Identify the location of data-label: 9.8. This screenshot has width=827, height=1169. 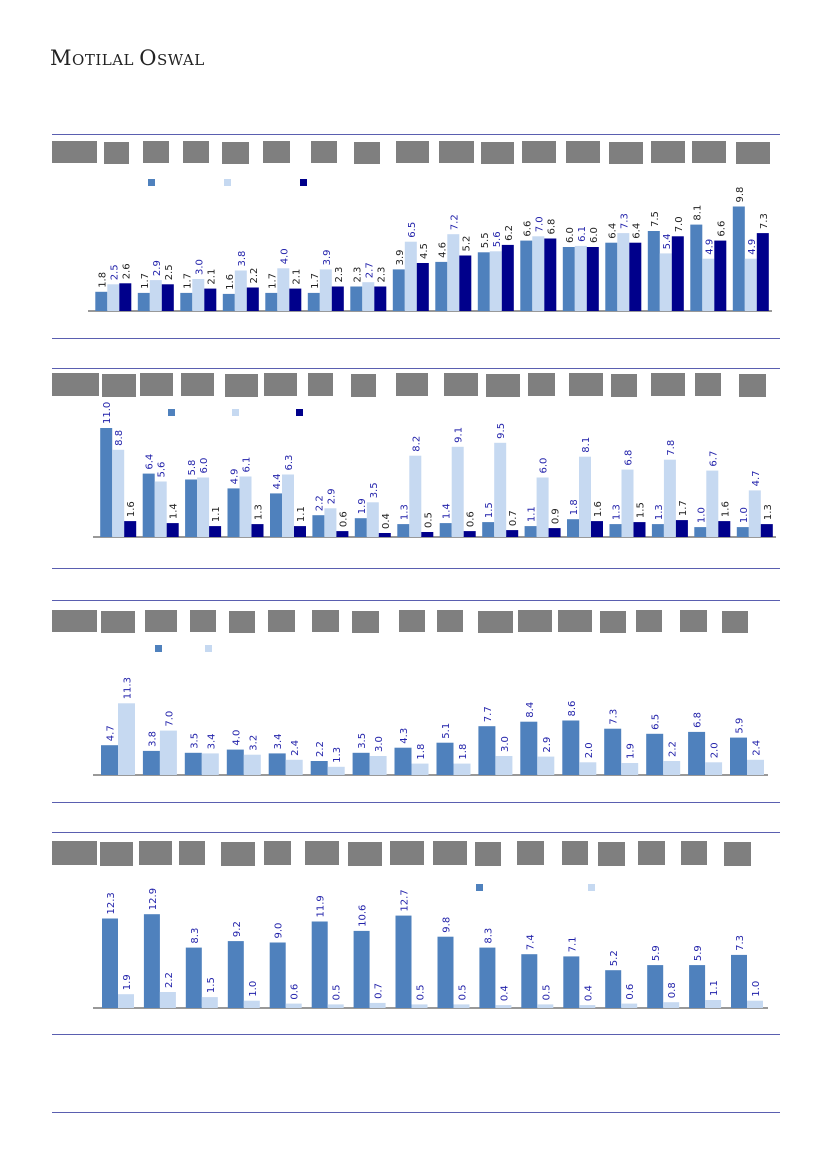
(740, 195).